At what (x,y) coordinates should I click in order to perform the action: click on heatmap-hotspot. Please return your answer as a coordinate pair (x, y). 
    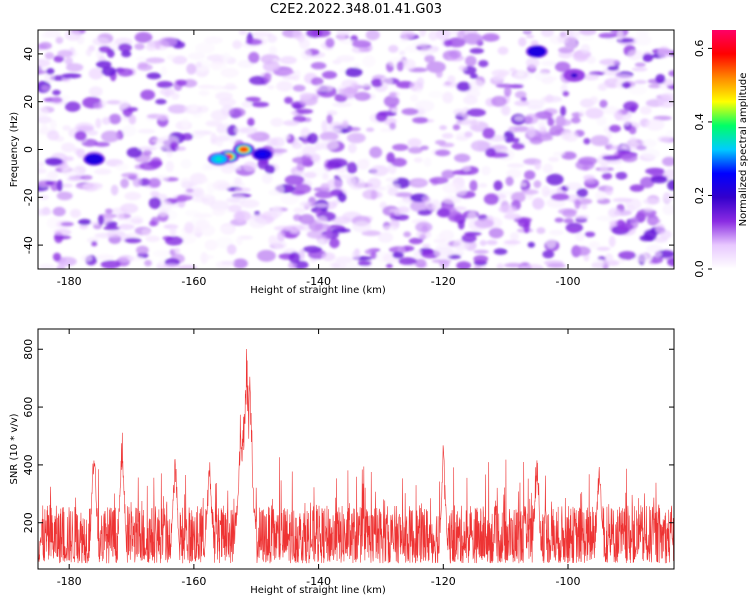
    Looking at the image, I should click on (574, 75).